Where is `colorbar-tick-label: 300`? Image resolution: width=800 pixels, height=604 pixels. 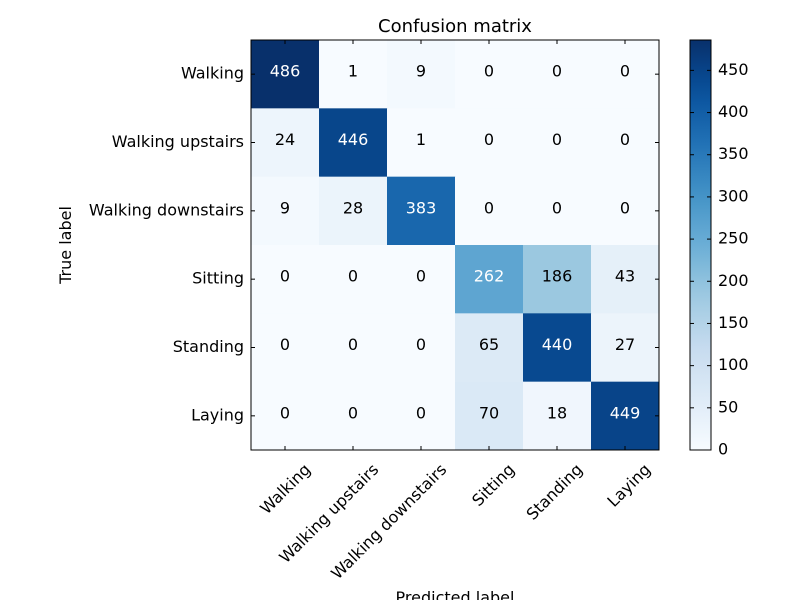
colorbar-tick-label: 300 is located at coordinates (733, 195).